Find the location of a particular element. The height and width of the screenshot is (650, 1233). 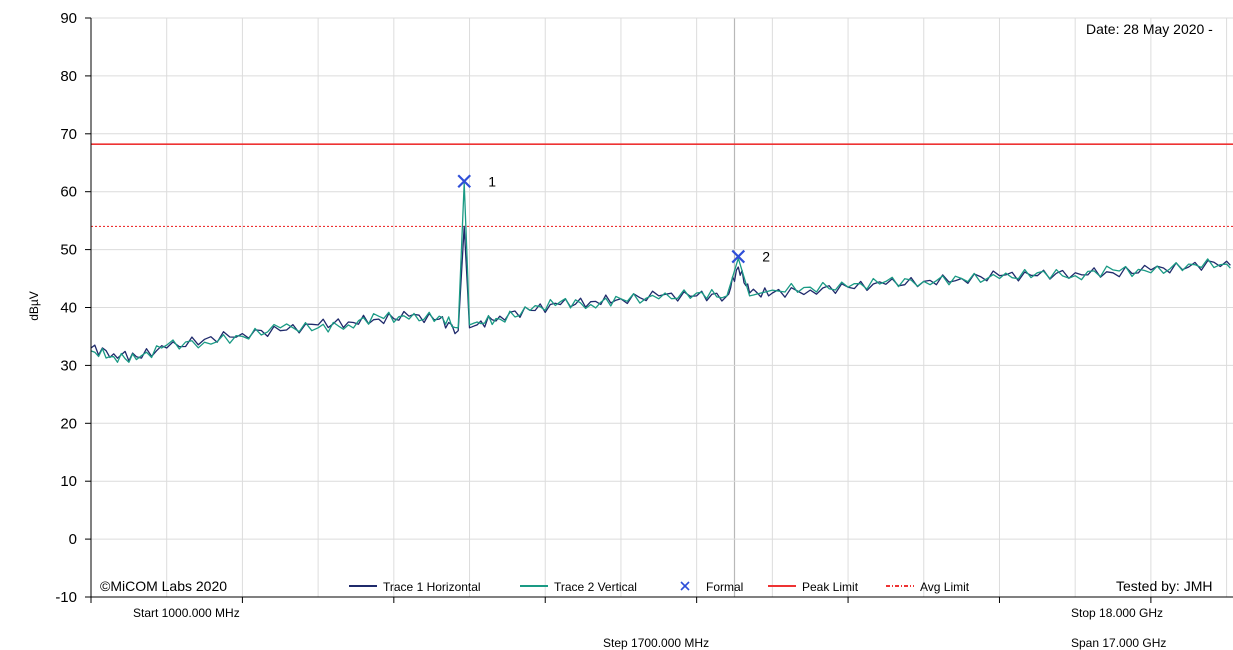

y-ticks: -10 0 10 20 30 40 50 60 70 80 90 is located at coordinates (73, 308).